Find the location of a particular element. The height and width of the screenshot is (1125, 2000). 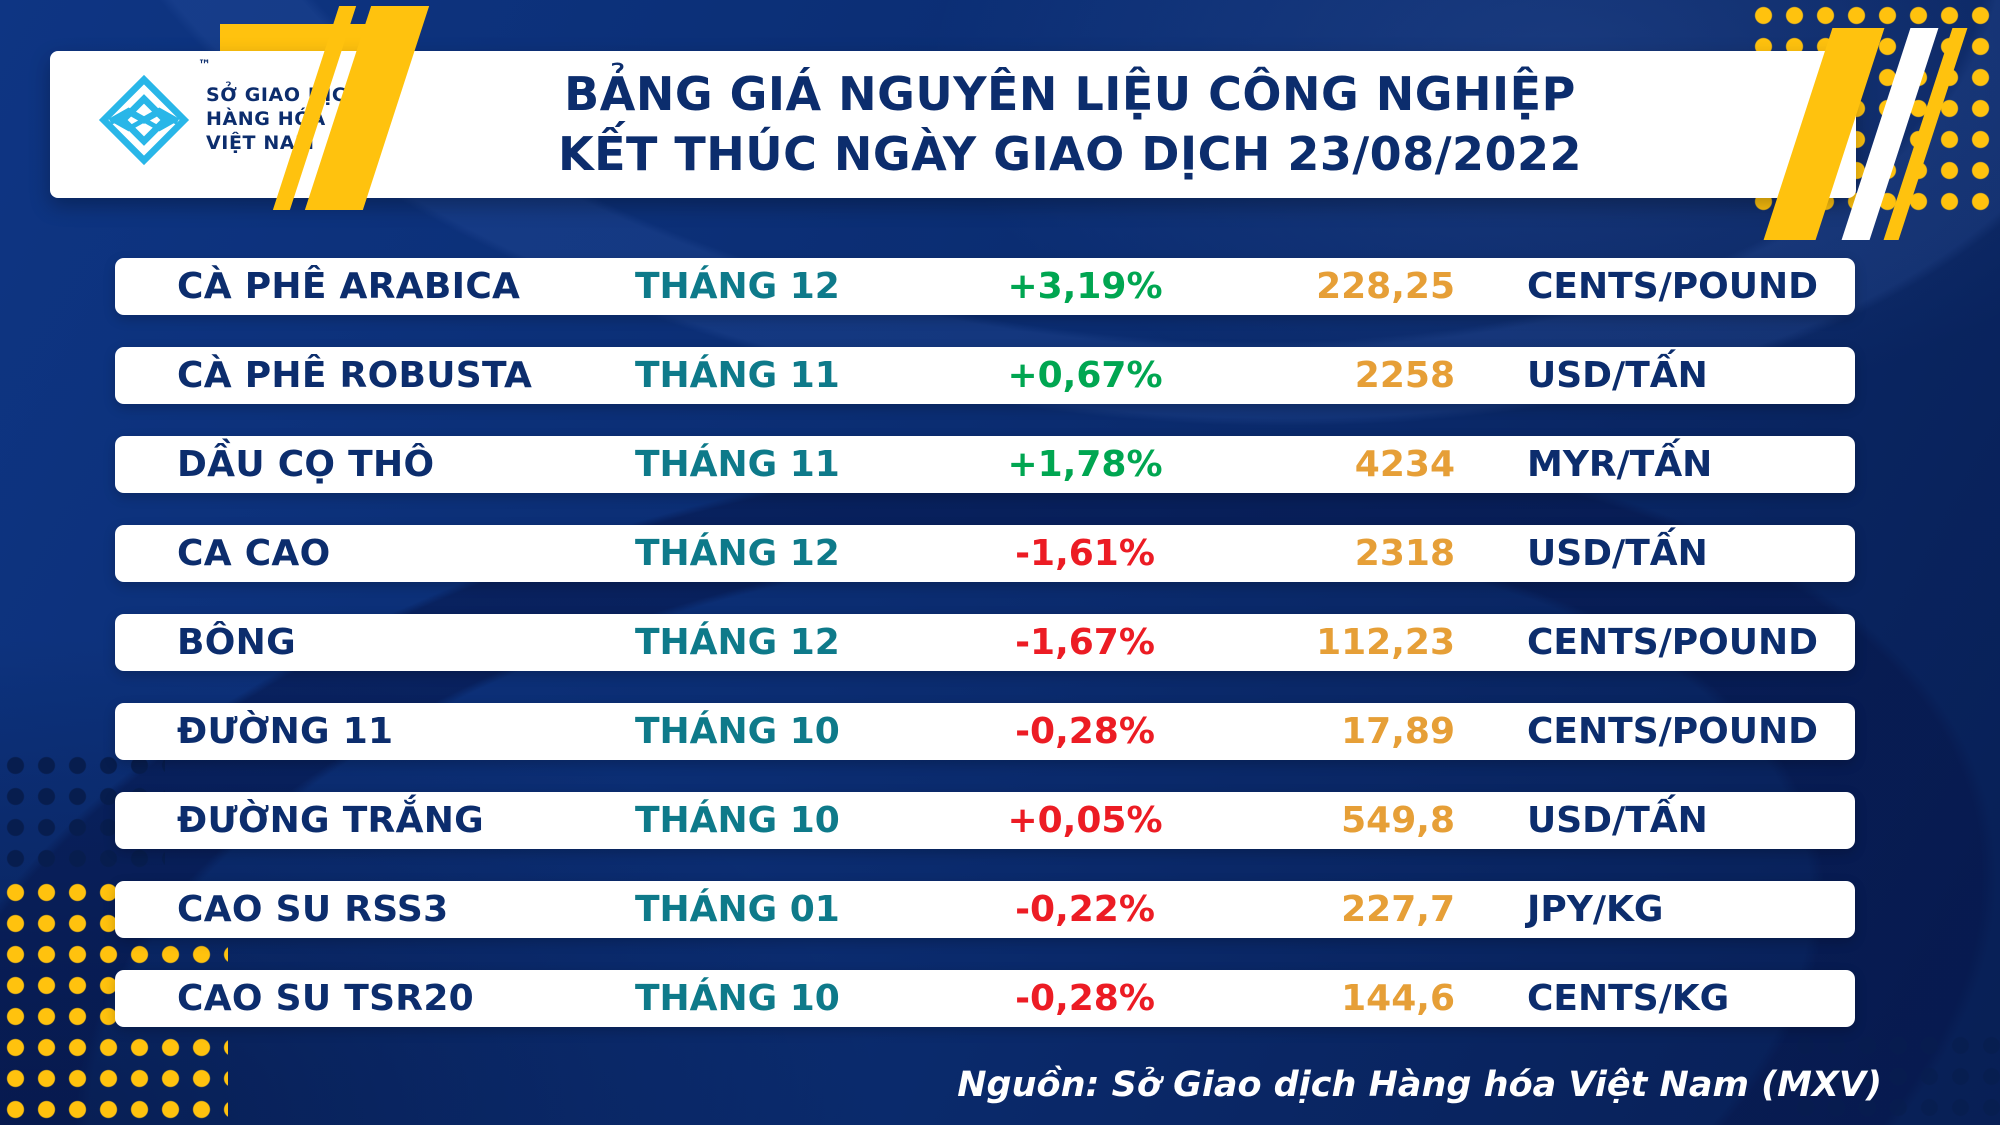

table-row: CA CAO THÁNG 12 -1,61% 2318 USD/TẤN is located at coordinates (985, 553).